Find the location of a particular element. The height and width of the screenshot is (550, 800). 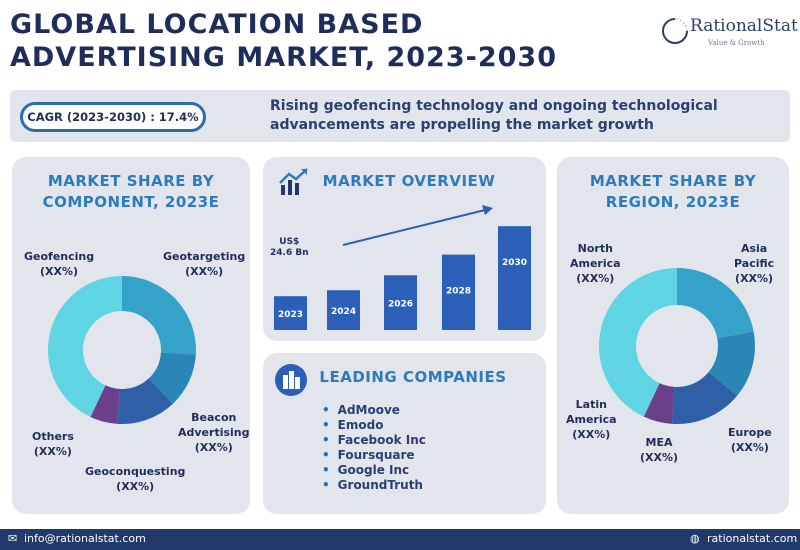

region-donut-chart is located at coordinates (677, 346).